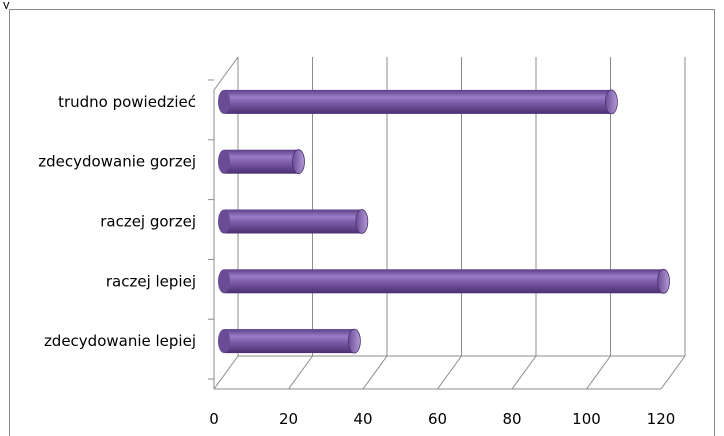 This screenshot has width=724, height=436. Describe the element at coordinates (511, 419) in the screenshot. I see `x-tick-label: 80` at that location.